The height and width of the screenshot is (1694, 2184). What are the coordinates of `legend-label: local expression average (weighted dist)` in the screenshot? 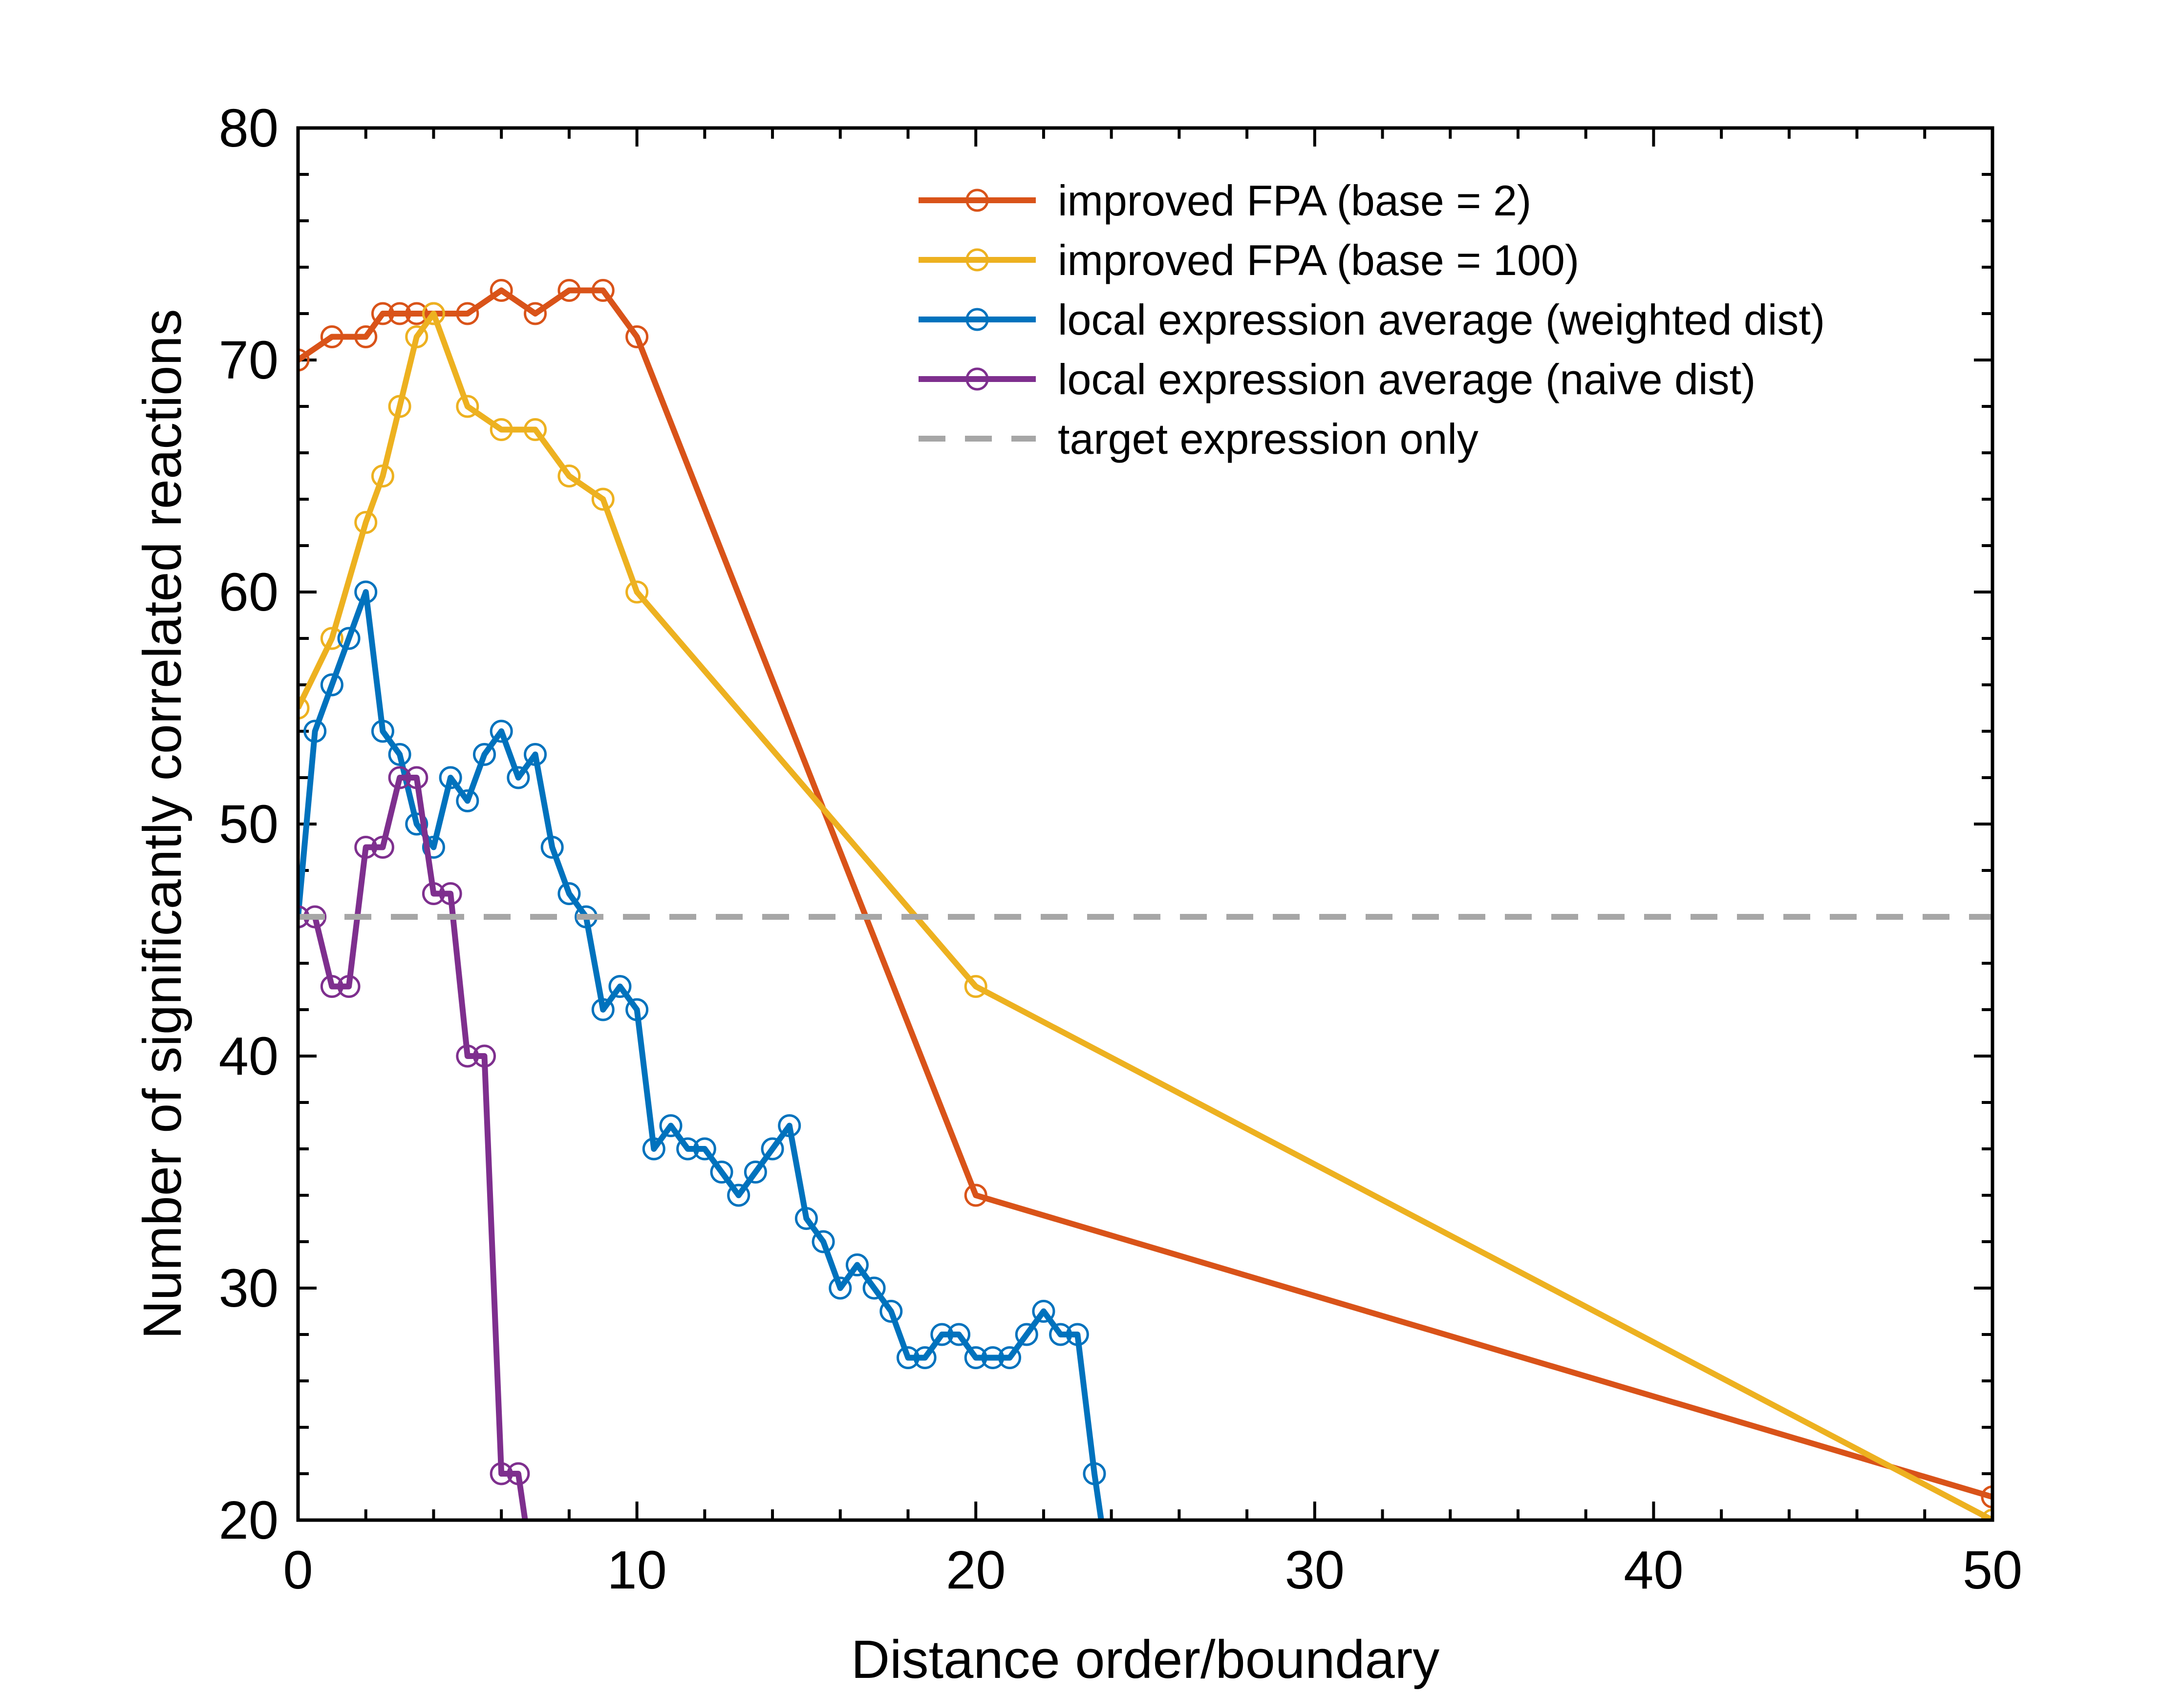 It's located at (1441, 320).